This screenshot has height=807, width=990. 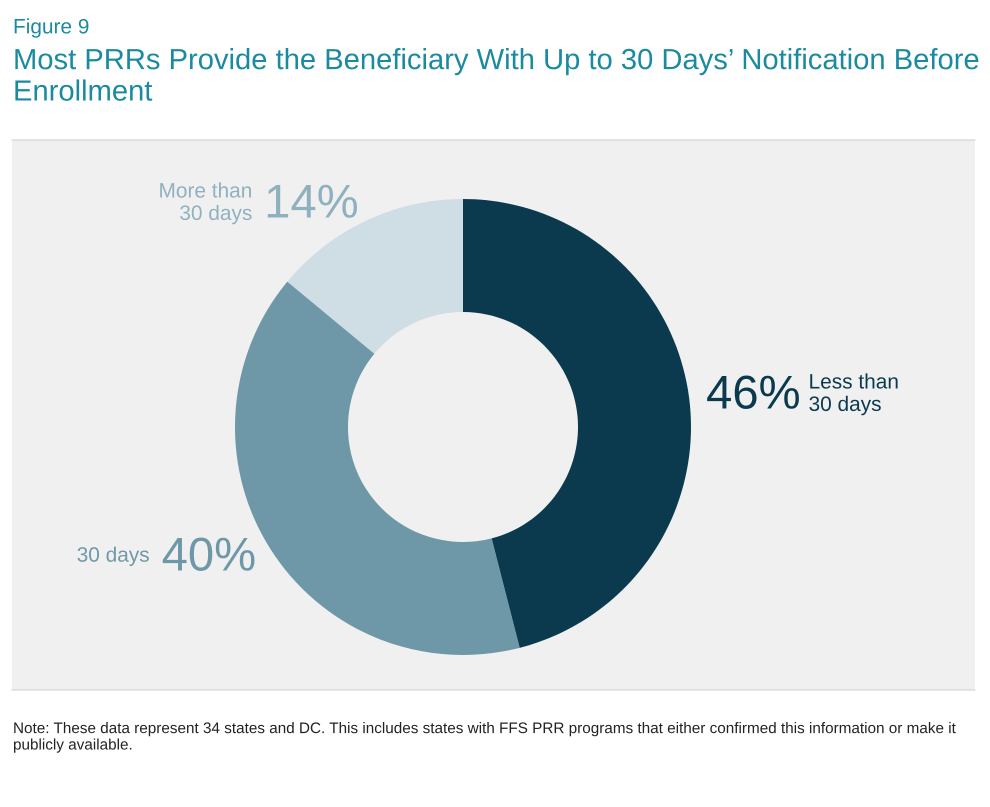 What do you see at coordinates (485, 737) in the screenshot?
I see `text: Note: These data represent 34 states and DC. This includes states with FFS PRR programs that either confirmed this information or make it publicly available.` at bounding box center [485, 737].